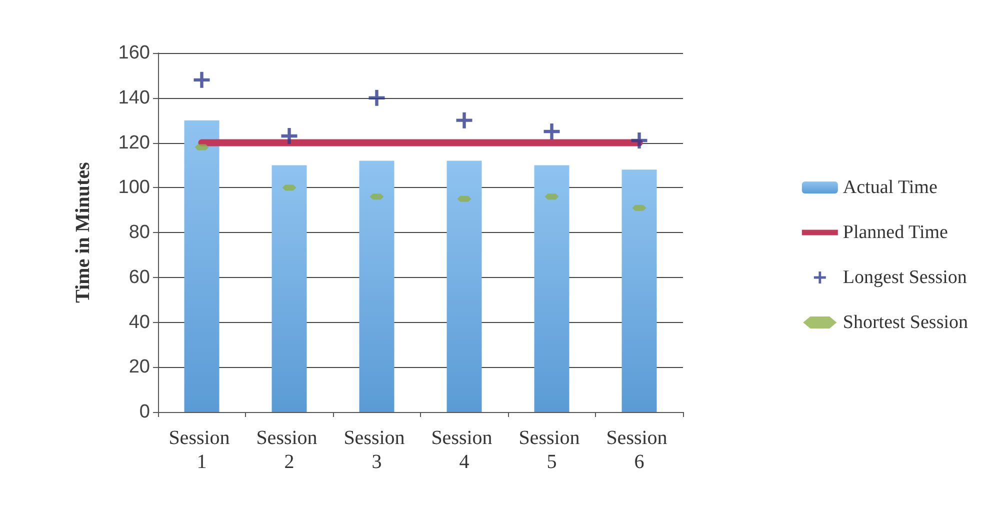  What do you see at coordinates (905, 277) in the screenshot?
I see `legend-label: Longest Session` at bounding box center [905, 277].